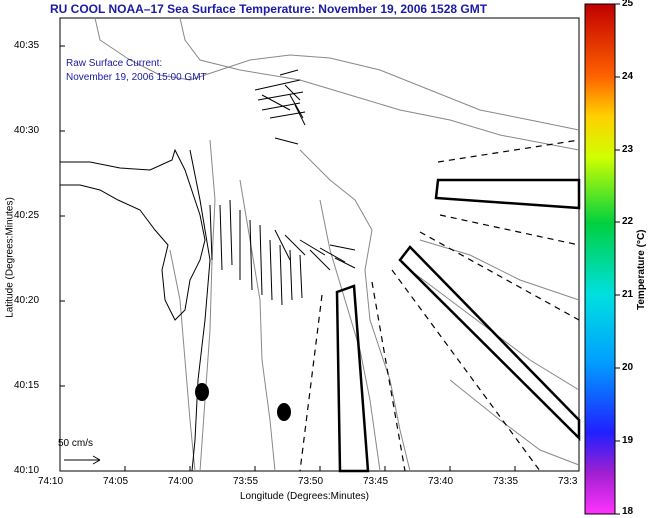 This screenshot has height=518, width=651. I want to click on coastline, so click(133, 234).